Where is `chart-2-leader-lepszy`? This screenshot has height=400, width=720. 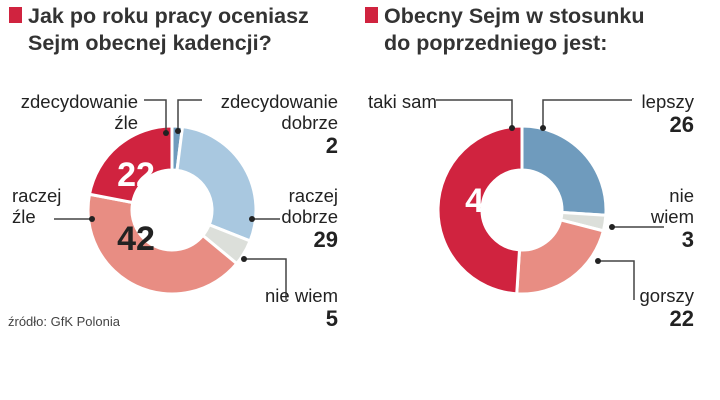 chart-2-leader-lepszy is located at coordinates (587, 113).